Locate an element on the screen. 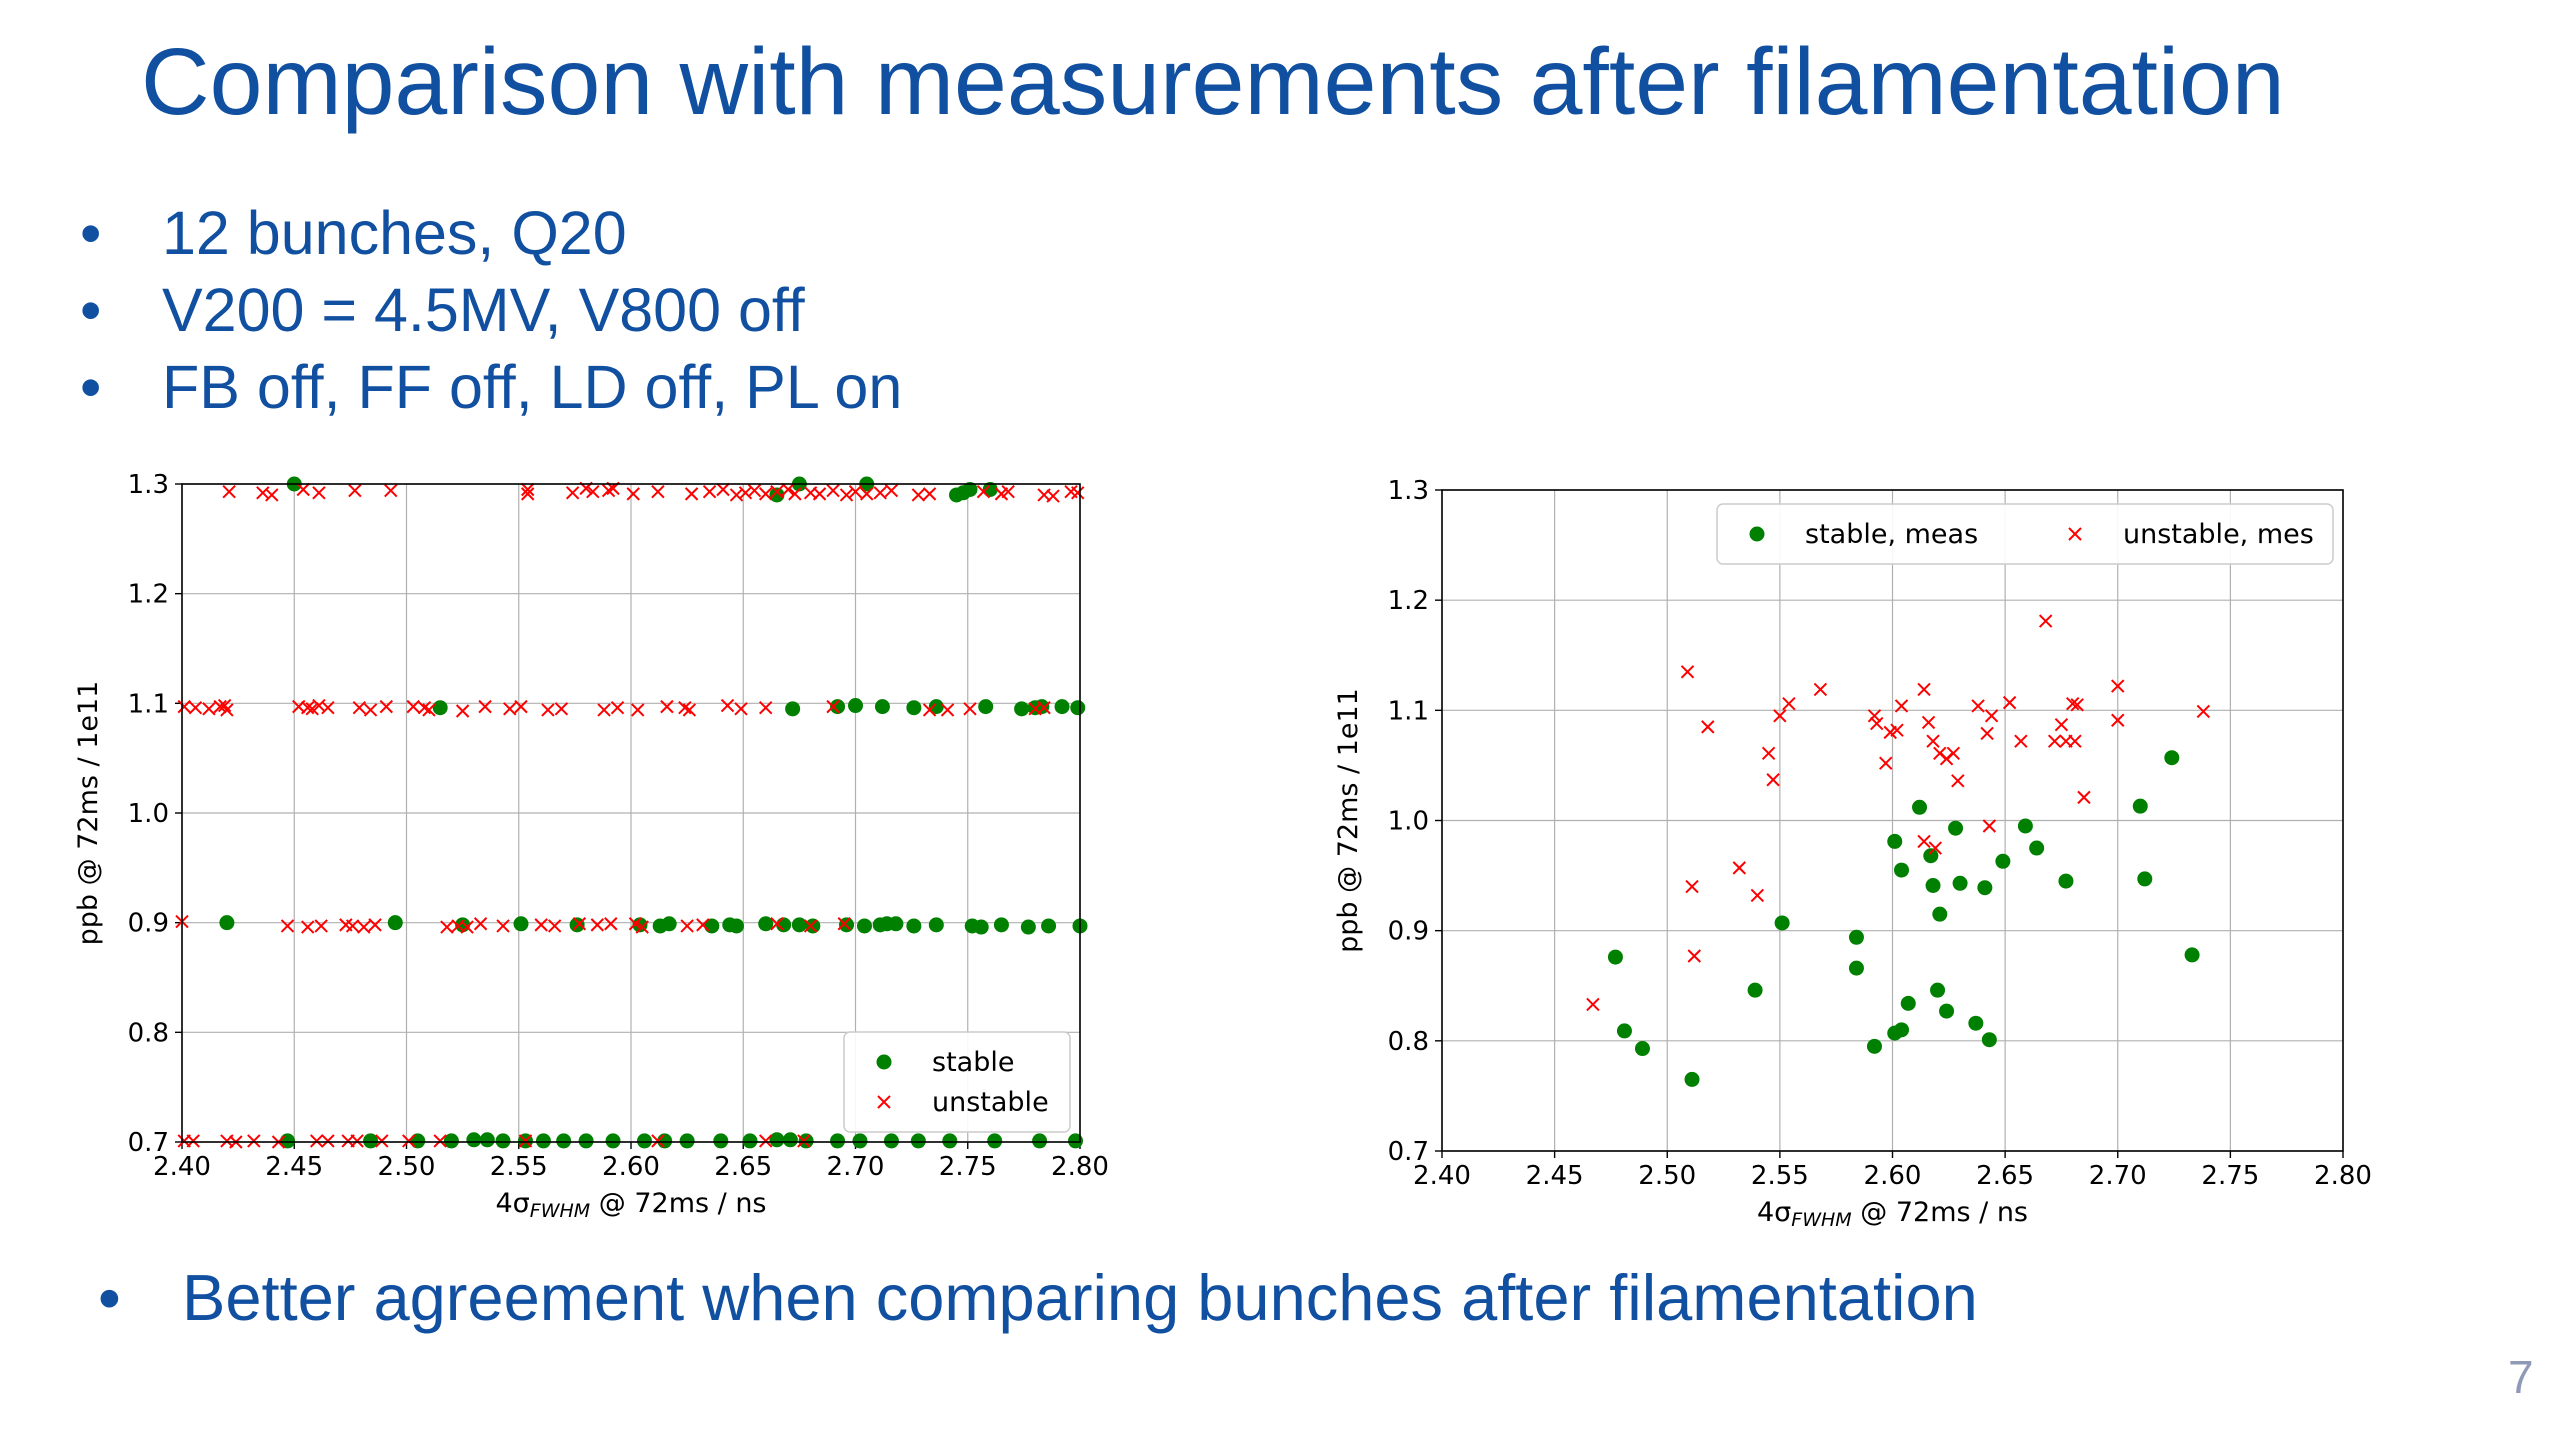  legend-box is located at coordinates (957, 1082).